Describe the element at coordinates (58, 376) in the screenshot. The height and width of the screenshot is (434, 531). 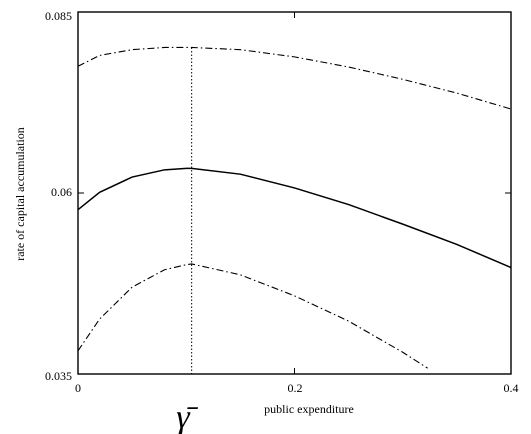
I see `y-tick-label-bottom: 0.035` at that location.